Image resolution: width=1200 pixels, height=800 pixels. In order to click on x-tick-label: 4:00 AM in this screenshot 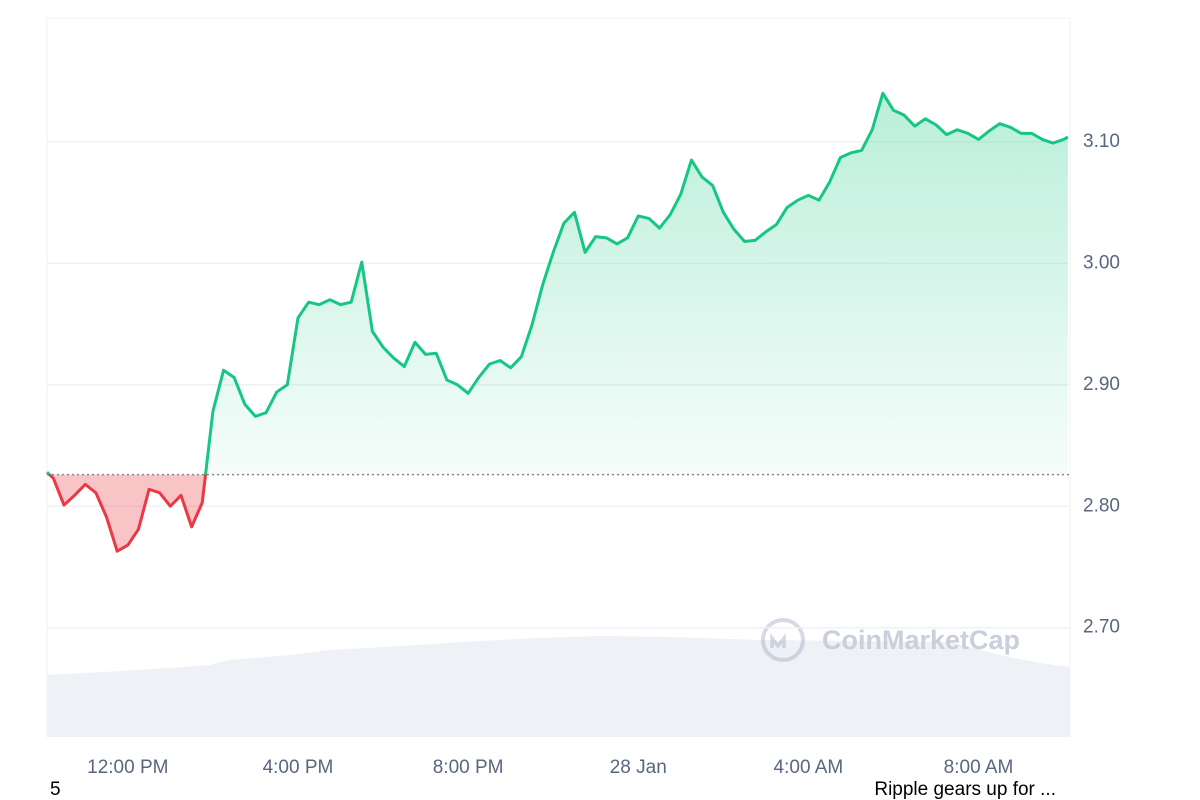, I will do `click(809, 767)`.